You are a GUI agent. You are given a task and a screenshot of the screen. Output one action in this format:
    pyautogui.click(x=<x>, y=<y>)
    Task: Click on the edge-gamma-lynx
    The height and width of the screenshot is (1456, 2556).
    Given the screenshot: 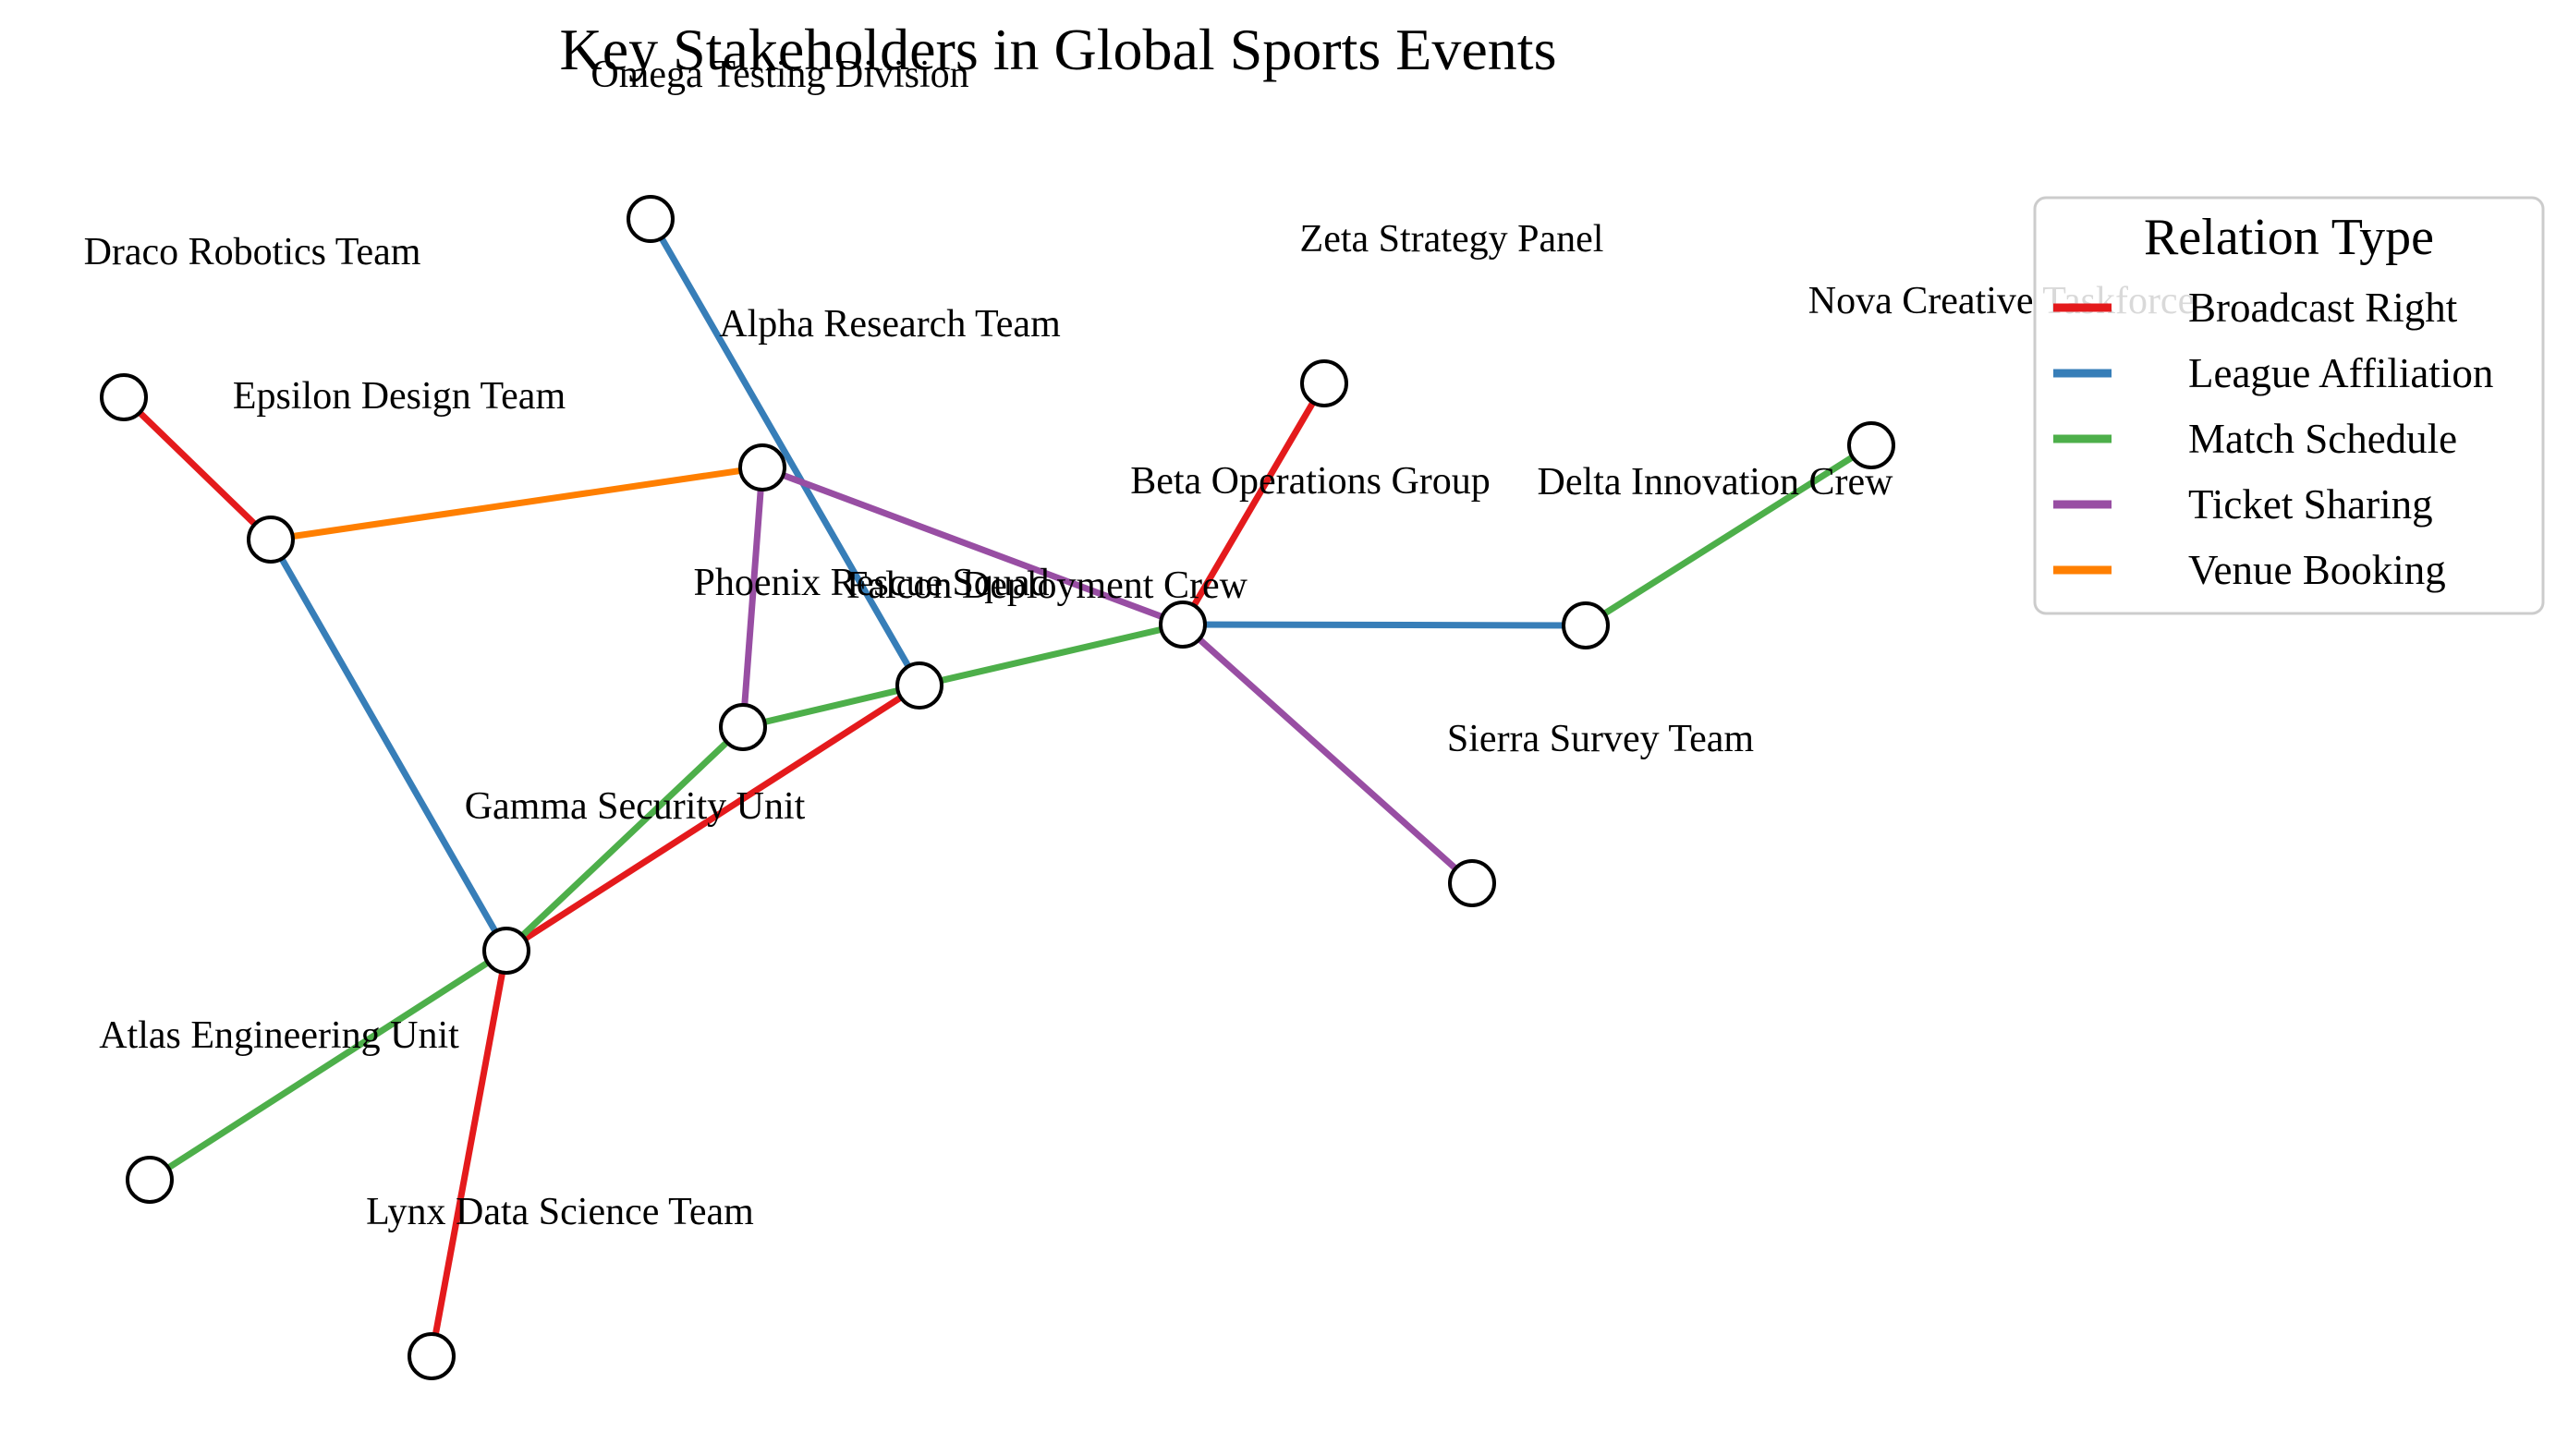 What is the action you would take?
    pyautogui.click(x=469, y=1153)
    